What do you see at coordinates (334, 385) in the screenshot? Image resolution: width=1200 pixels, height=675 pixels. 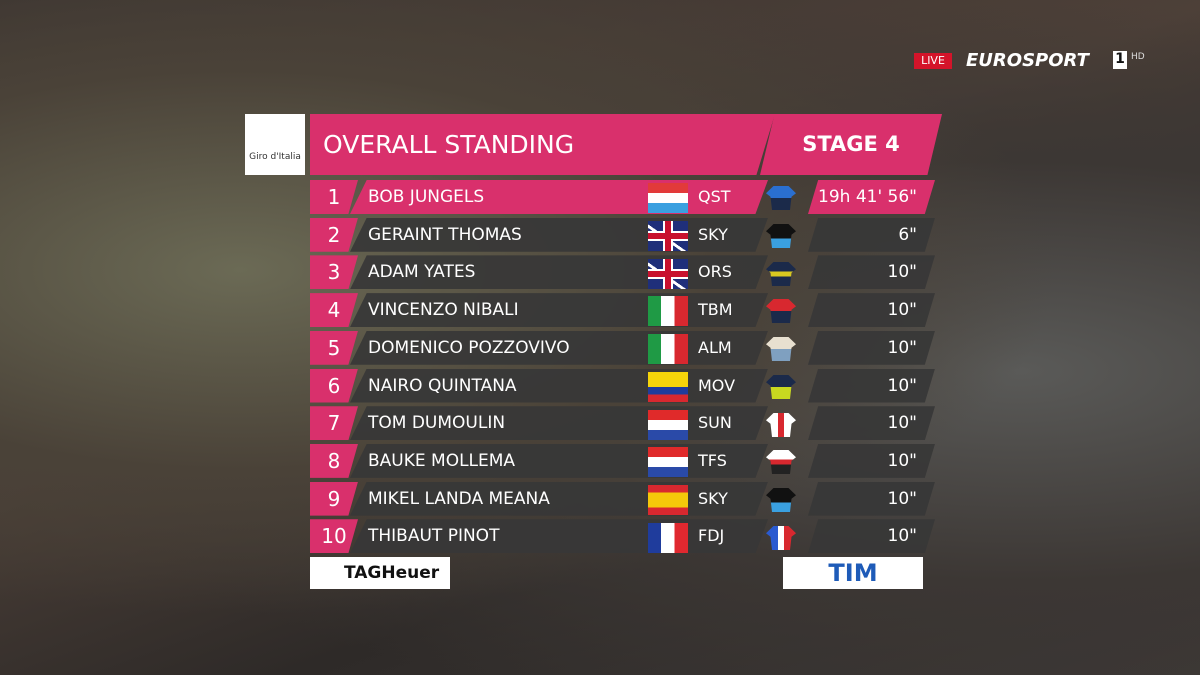 I see `rank: 6` at bounding box center [334, 385].